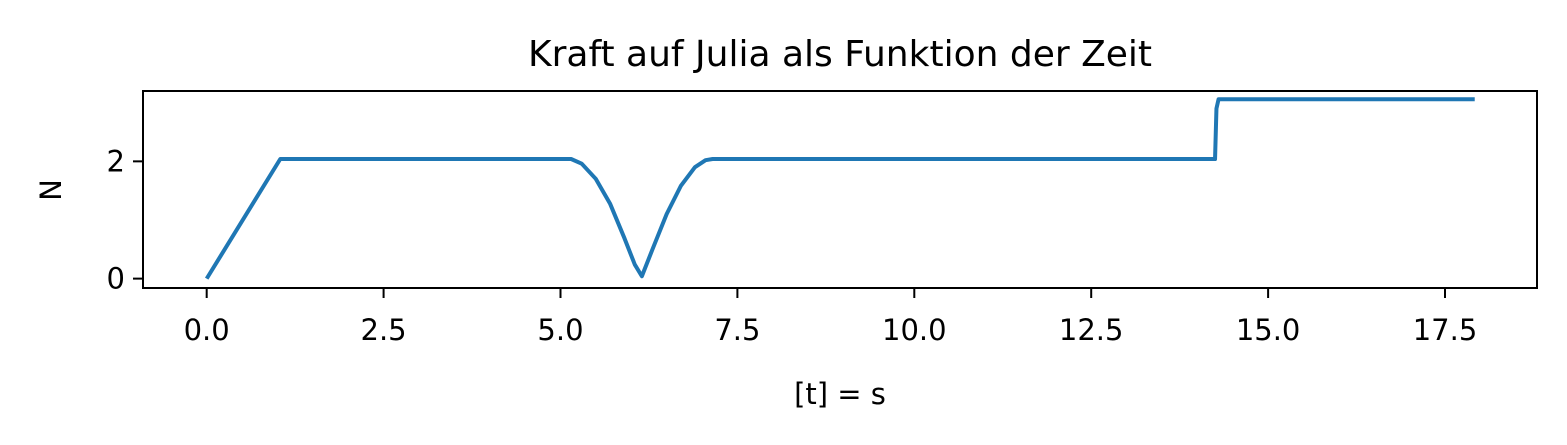 This screenshot has height=445, width=1567. I want to click on x-tick-label: 15.0, so click(1268, 330).